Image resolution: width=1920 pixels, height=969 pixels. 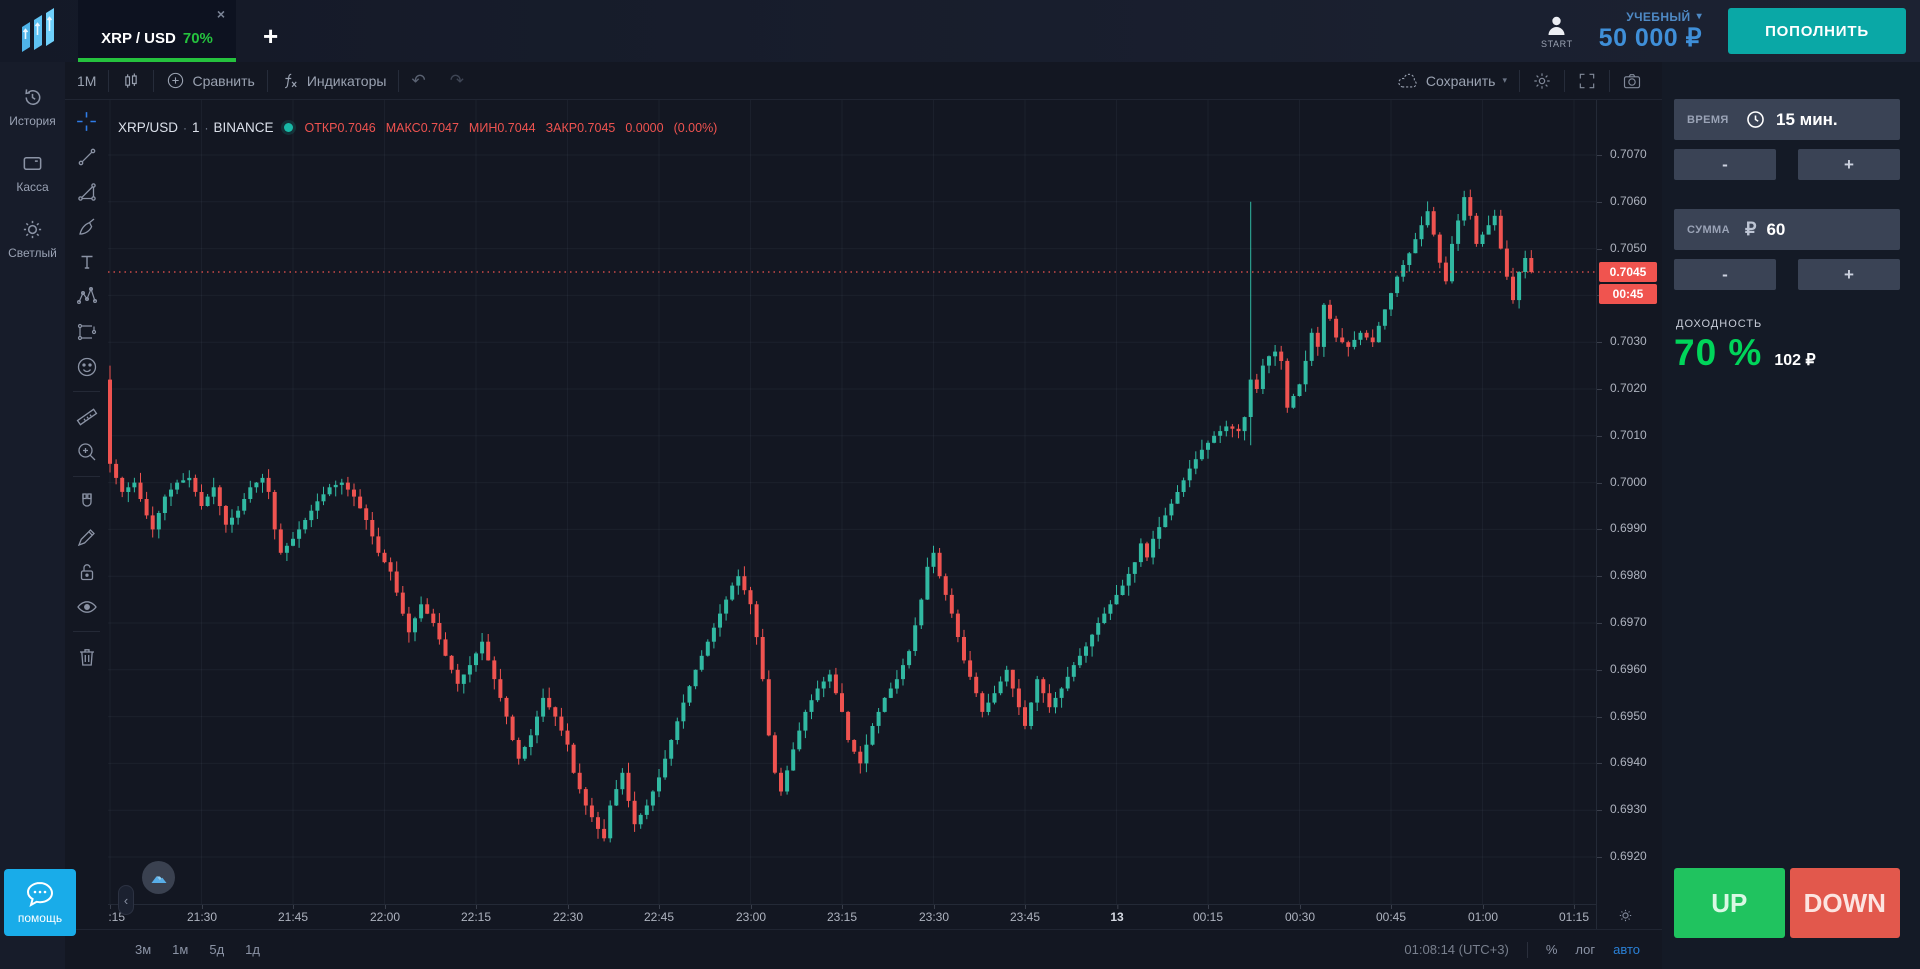 I want to click on add-tab-button: +, so click(x=270, y=31).